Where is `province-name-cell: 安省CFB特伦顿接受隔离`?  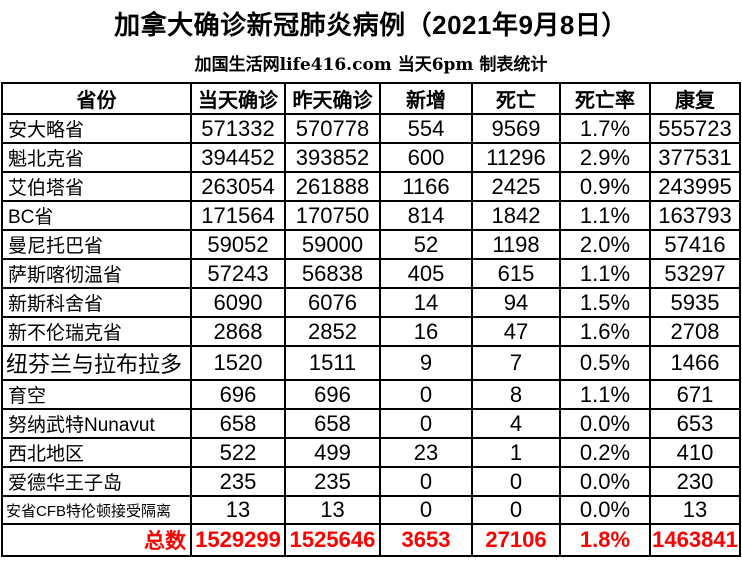 province-name-cell: 安省CFB特伦顿接受隔离 is located at coordinates (96, 510).